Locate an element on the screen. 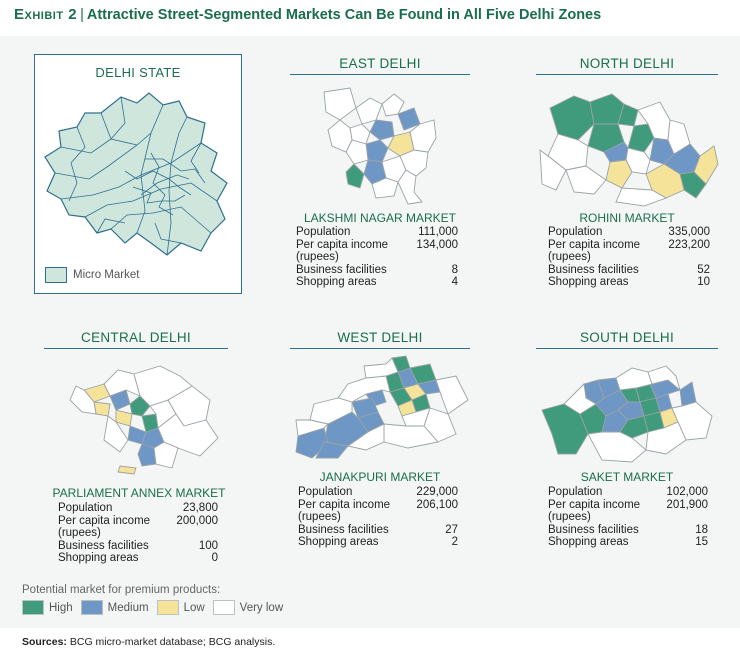 The height and width of the screenshot is (660, 740). stat-row: Per capita income 206,100 is located at coordinates (378, 505).